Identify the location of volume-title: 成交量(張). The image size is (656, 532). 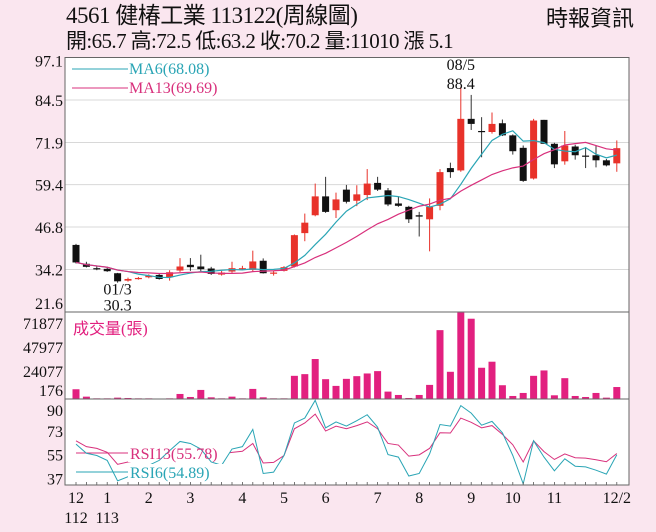
(110, 329).